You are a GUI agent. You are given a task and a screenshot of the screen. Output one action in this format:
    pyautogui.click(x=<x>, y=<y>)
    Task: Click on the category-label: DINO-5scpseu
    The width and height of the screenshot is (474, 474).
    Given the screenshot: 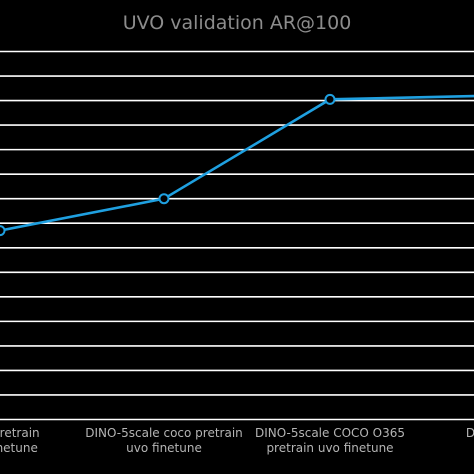 What is the action you would take?
    pyautogui.click(x=470, y=440)
    